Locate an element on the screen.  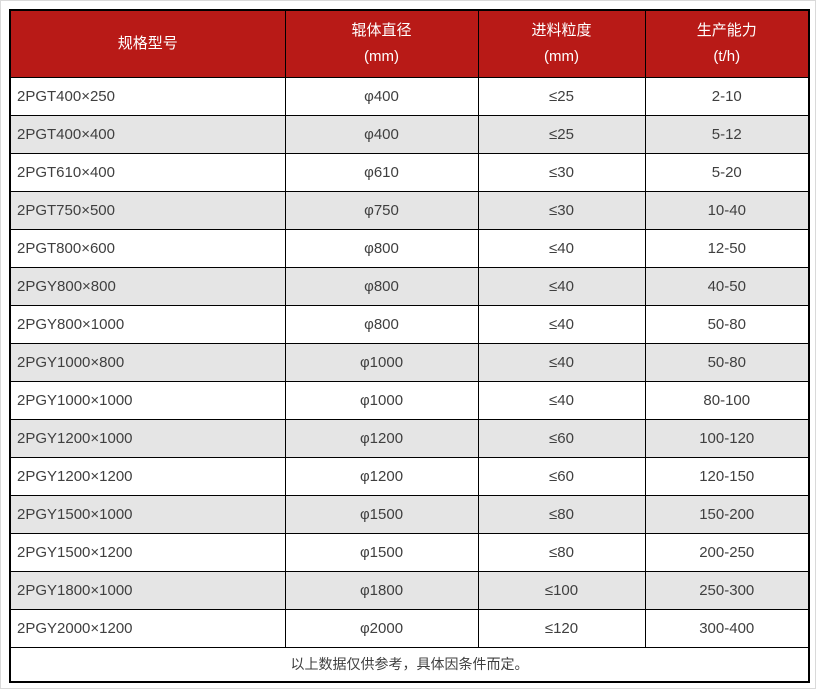
table-row: 2PGY800×800 φ800 ≤40 40-50 is located at coordinates (409, 286).